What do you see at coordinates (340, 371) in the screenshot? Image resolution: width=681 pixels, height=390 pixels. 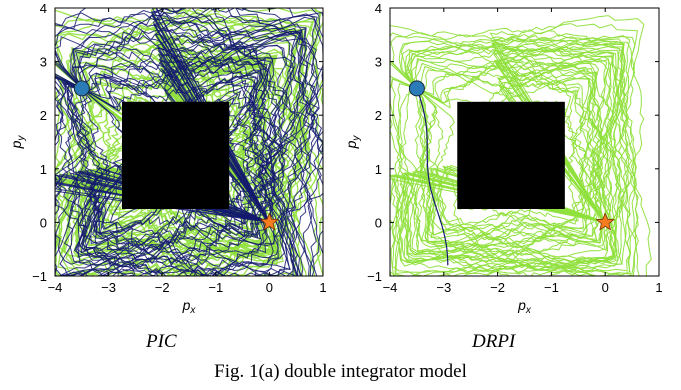 I see `figure-caption: Fig. 1(a) double integrator model` at bounding box center [340, 371].